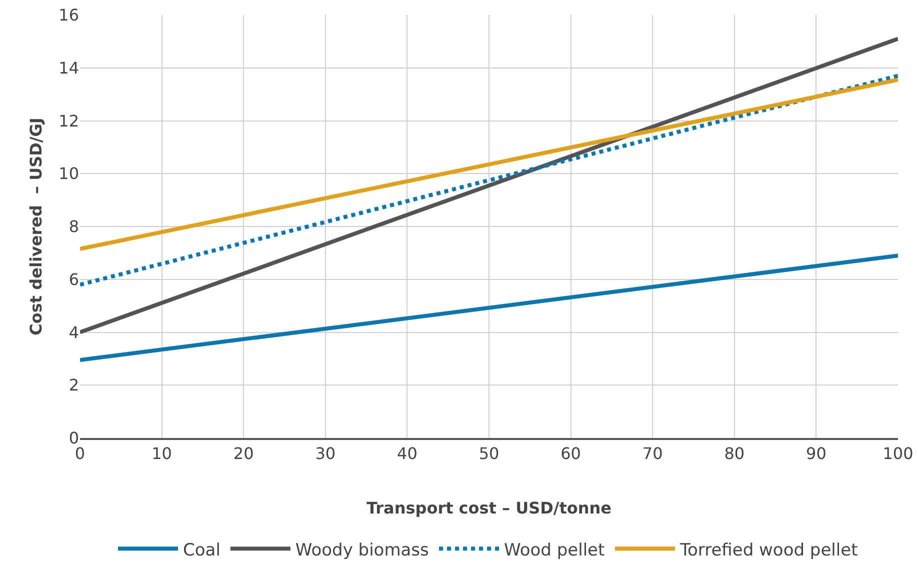 Image resolution: width=918 pixels, height=586 pixels. Describe the element at coordinates (162, 454) in the screenshot. I see `x-tick-label: 10` at that location.